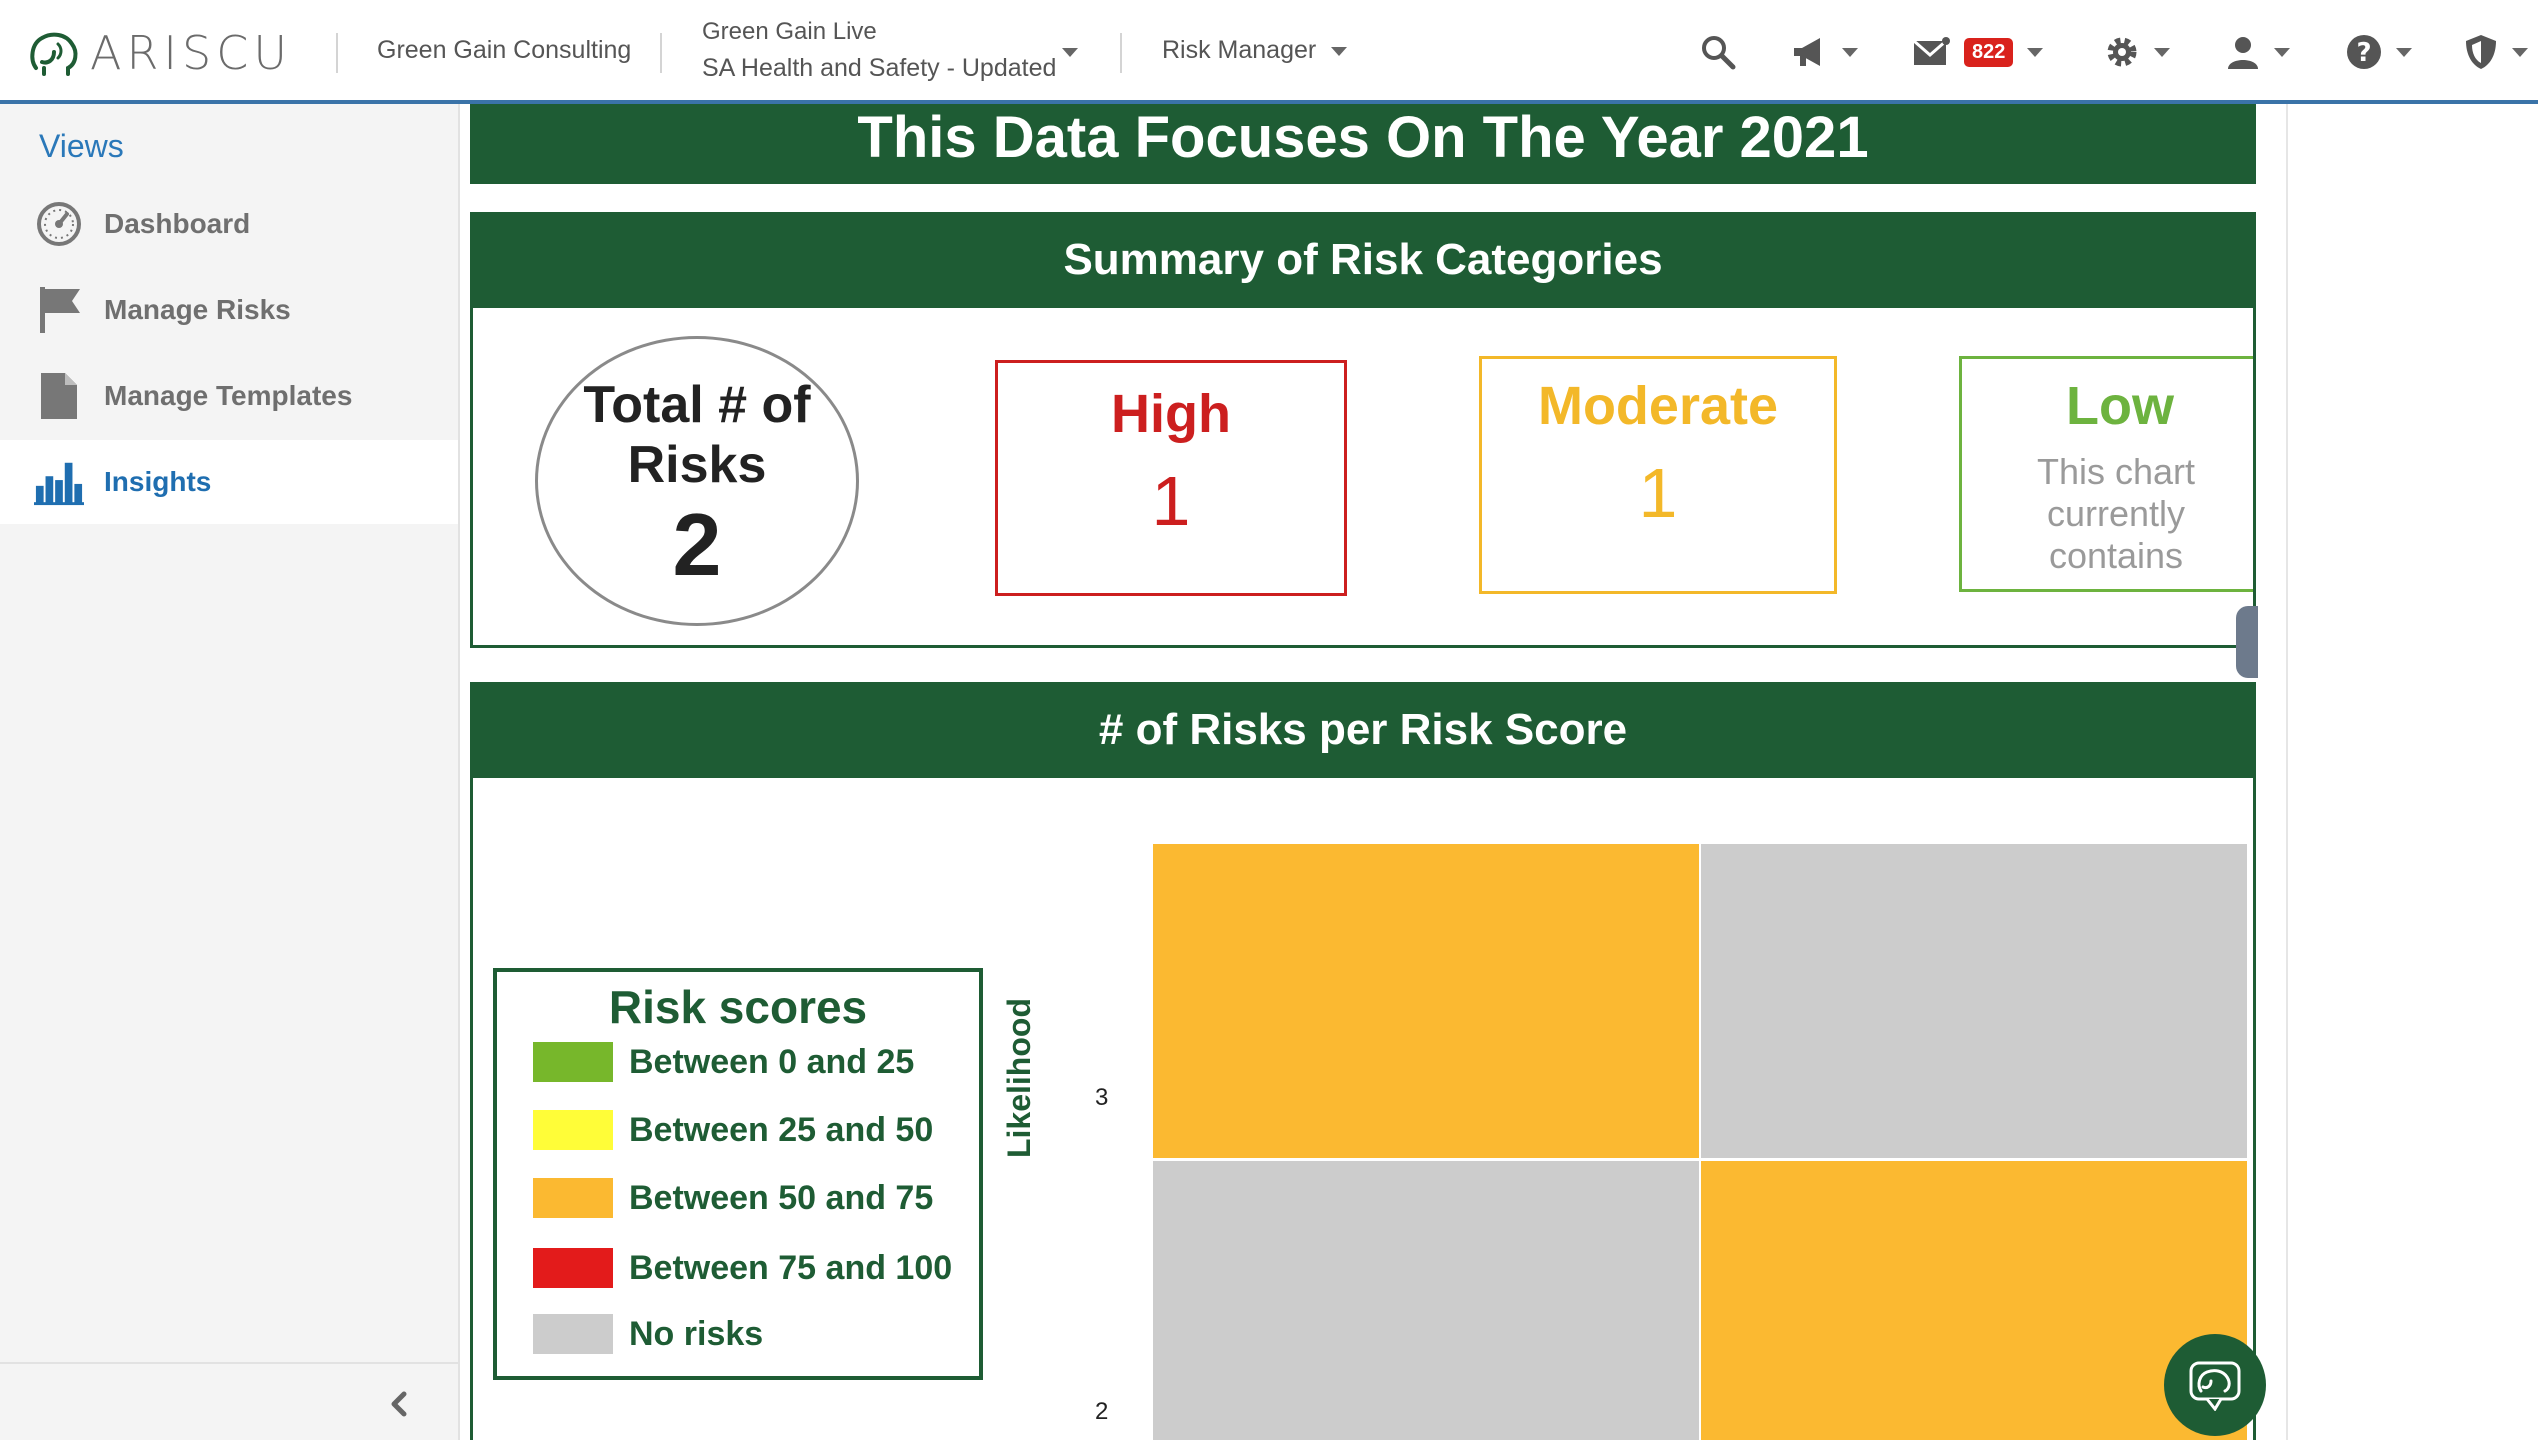 This screenshot has height=1440, width=2538. Describe the element at coordinates (2122, 52) in the screenshot. I see `gear-icon` at that location.